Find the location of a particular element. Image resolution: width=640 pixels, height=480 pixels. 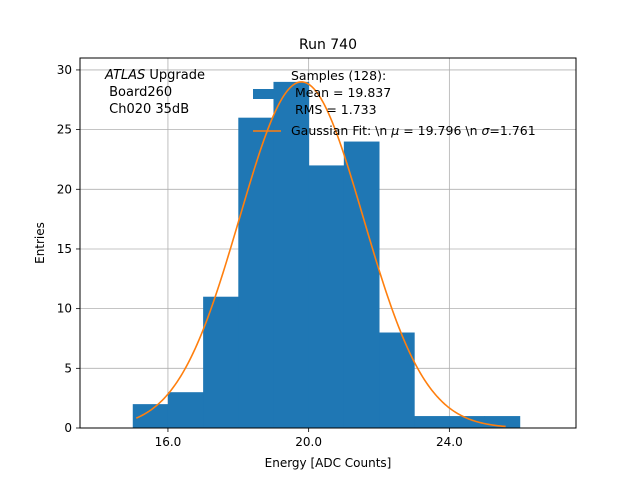

legend-mu-value: = 19.796 \n is located at coordinates (440, 130).